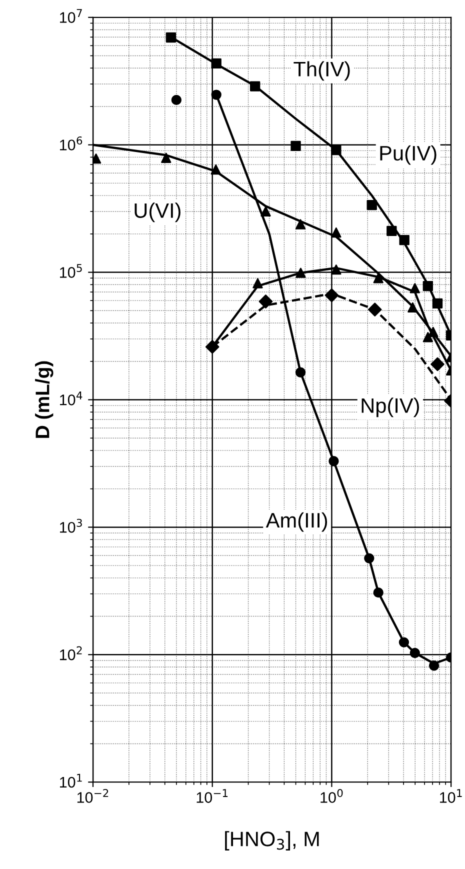  Describe the element at coordinates (390, 408) in the screenshot. I see `annotation: Np(IV)` at that location.